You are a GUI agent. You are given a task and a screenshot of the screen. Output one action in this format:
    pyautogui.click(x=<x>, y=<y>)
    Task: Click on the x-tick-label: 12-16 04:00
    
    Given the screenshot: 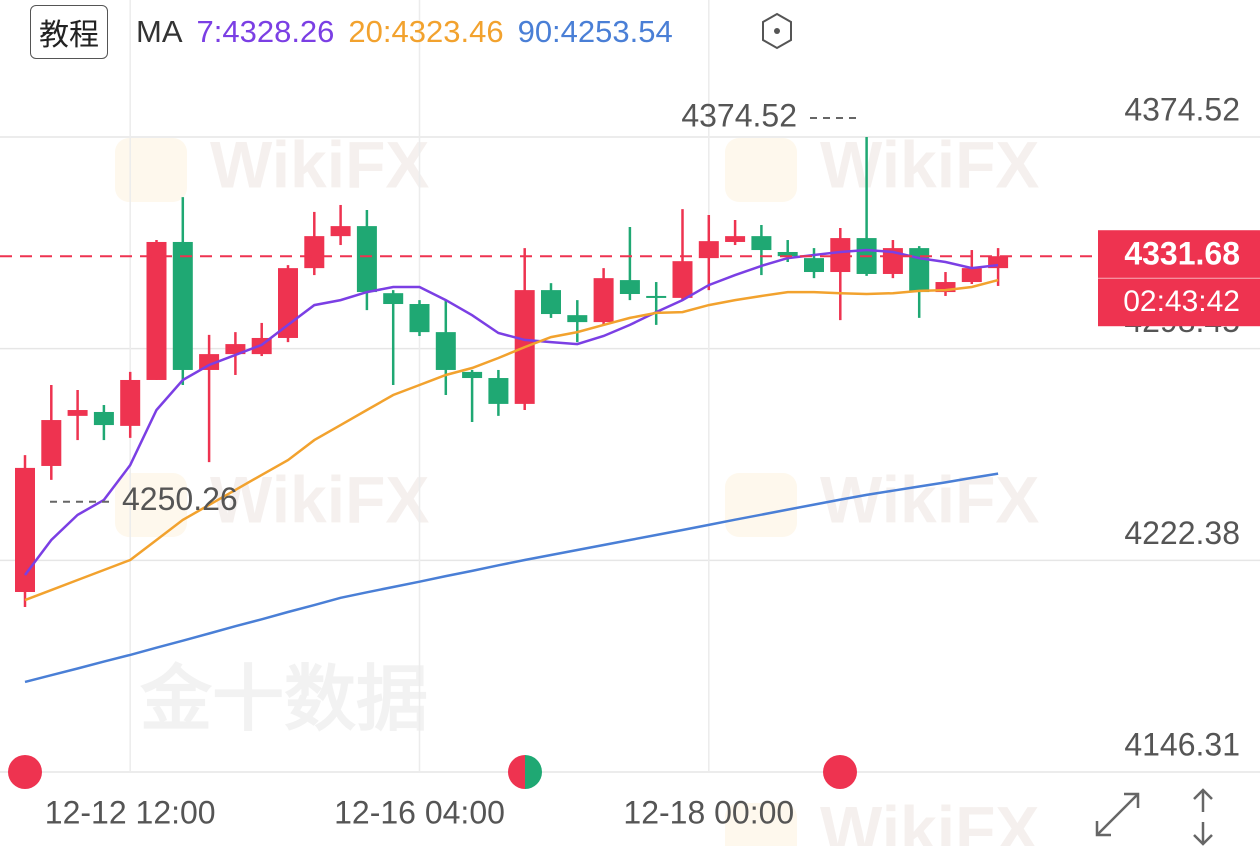 What is the action you would take?
    pyautogui.click(x=419, y=812)
    